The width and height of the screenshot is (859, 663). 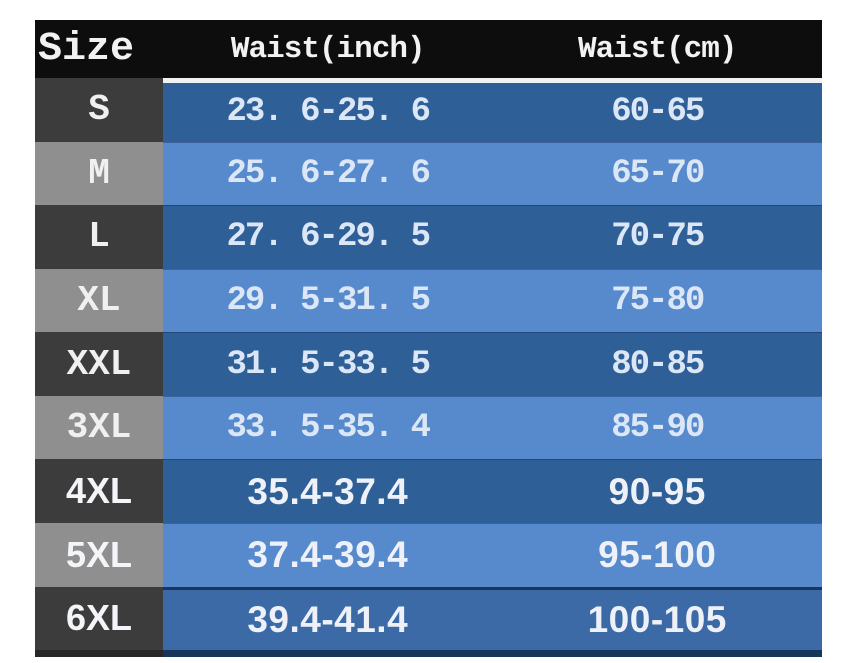 I want to click on waist-cm-cell: 75-80, so click(x=657, y=300).